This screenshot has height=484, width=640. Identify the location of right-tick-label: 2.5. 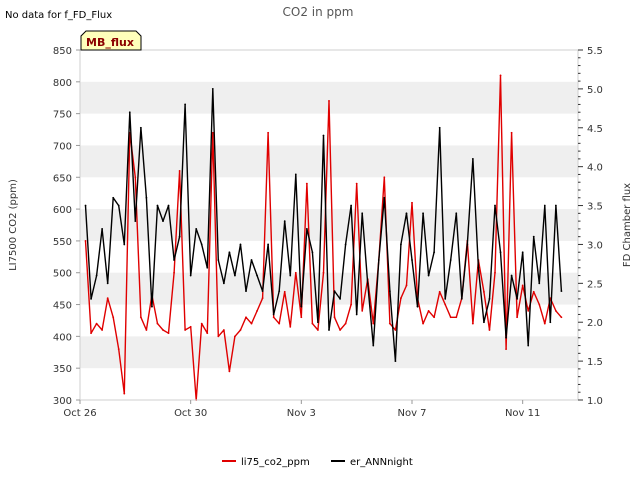
(595, 284).